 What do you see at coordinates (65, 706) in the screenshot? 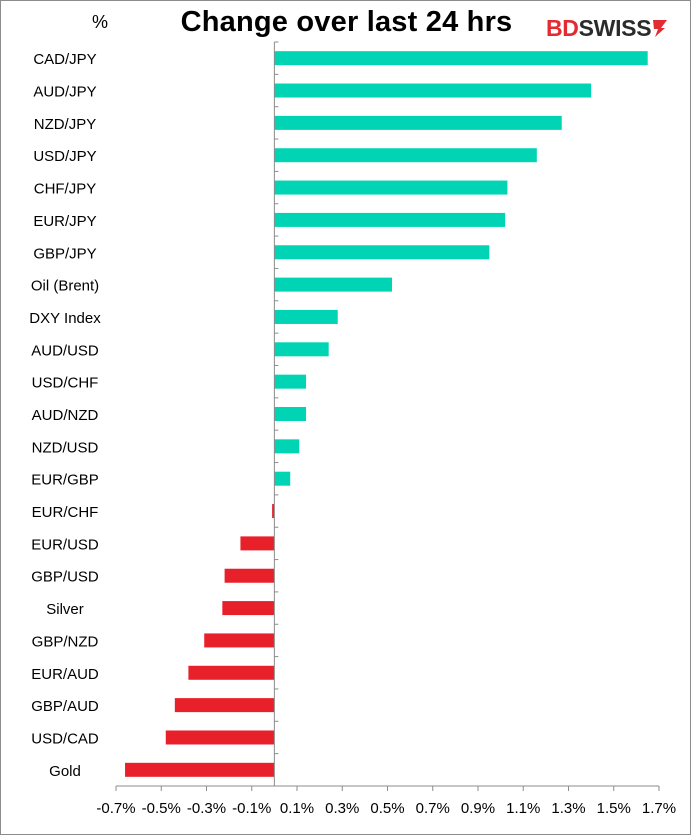
I see `category-label: GBP/AUD` at bounding box center [65, 706].